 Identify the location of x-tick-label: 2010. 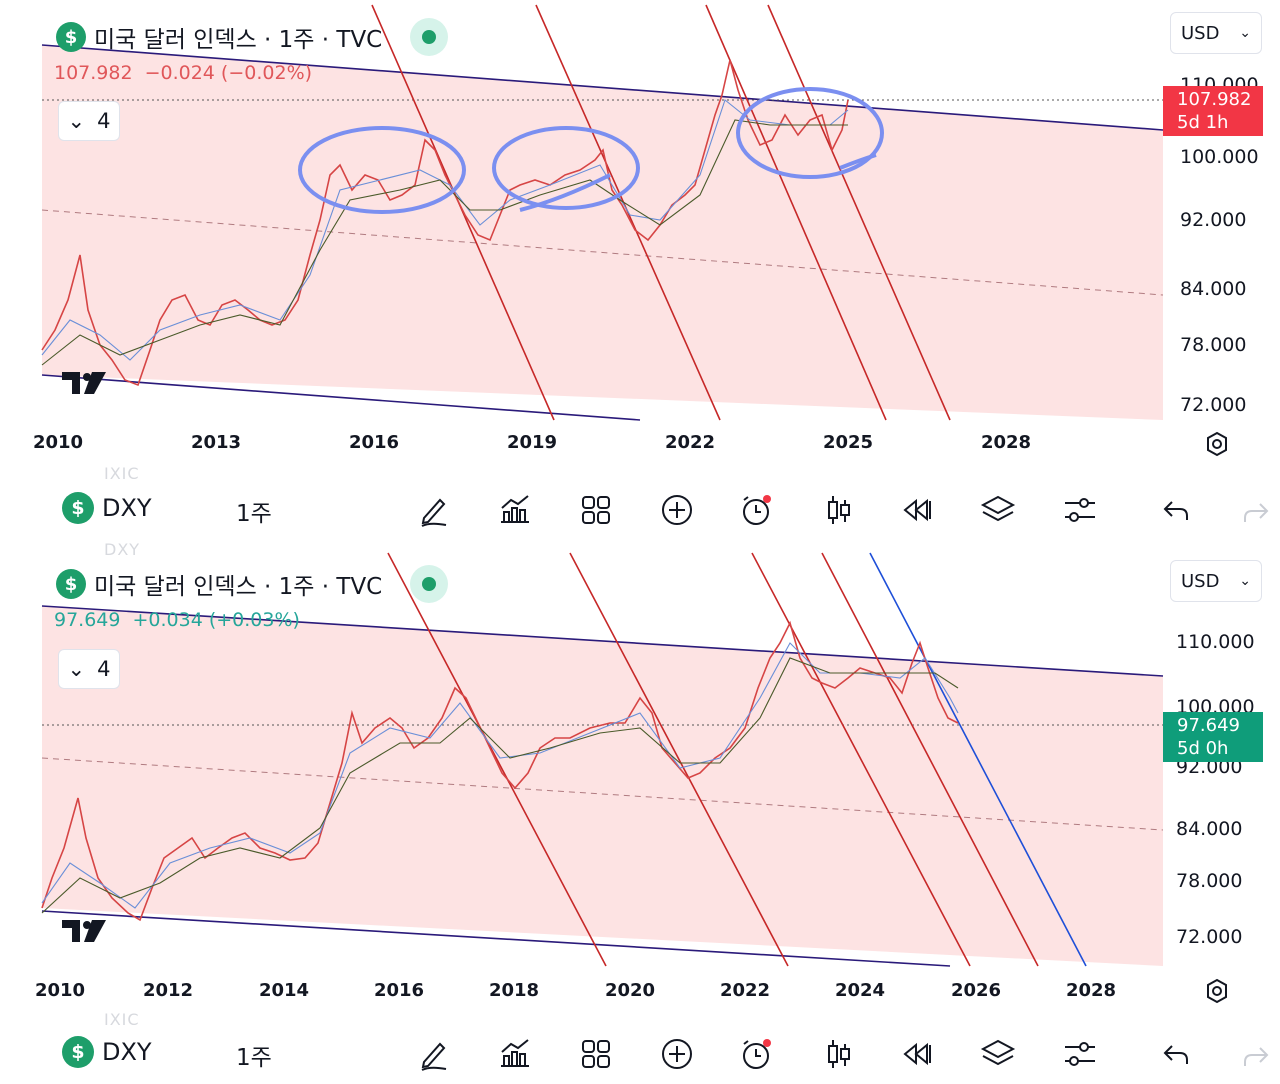
(60, 990).